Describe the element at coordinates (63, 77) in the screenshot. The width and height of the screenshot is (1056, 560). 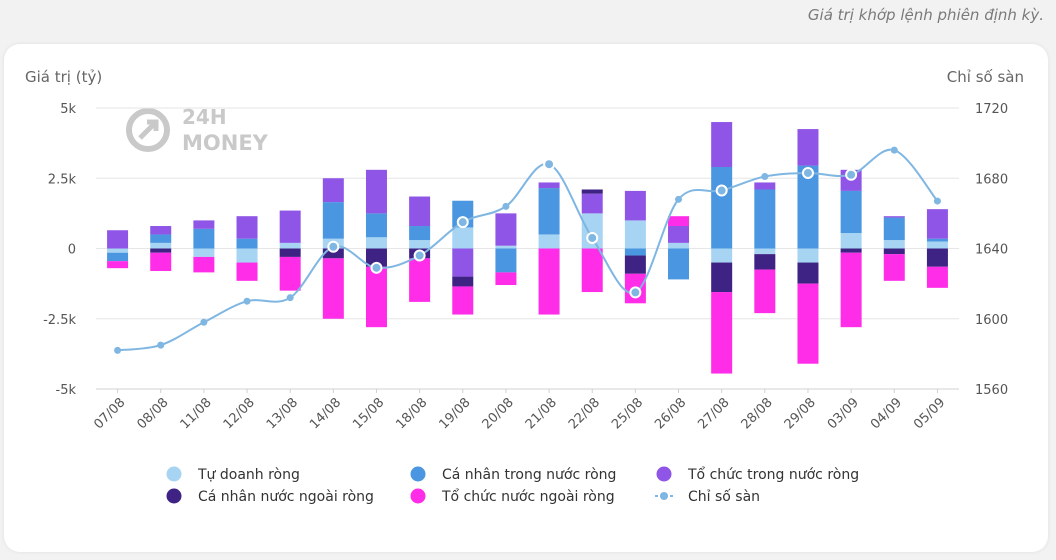
I see `left-axis-title: Giá trị (tỷ)` at that location.